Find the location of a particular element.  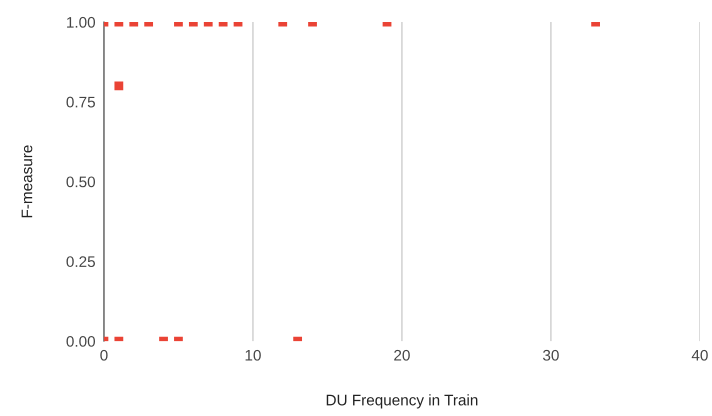

x-tick-label: 10 is located at coordinates (253, 355).